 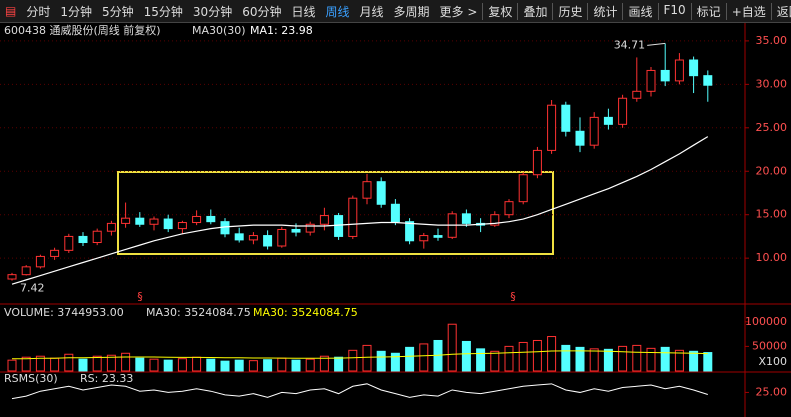 What do you see at coordinates (76, 11) in the screenshot?
I see `tab: 1分钟` at bounding box center [76, 11].